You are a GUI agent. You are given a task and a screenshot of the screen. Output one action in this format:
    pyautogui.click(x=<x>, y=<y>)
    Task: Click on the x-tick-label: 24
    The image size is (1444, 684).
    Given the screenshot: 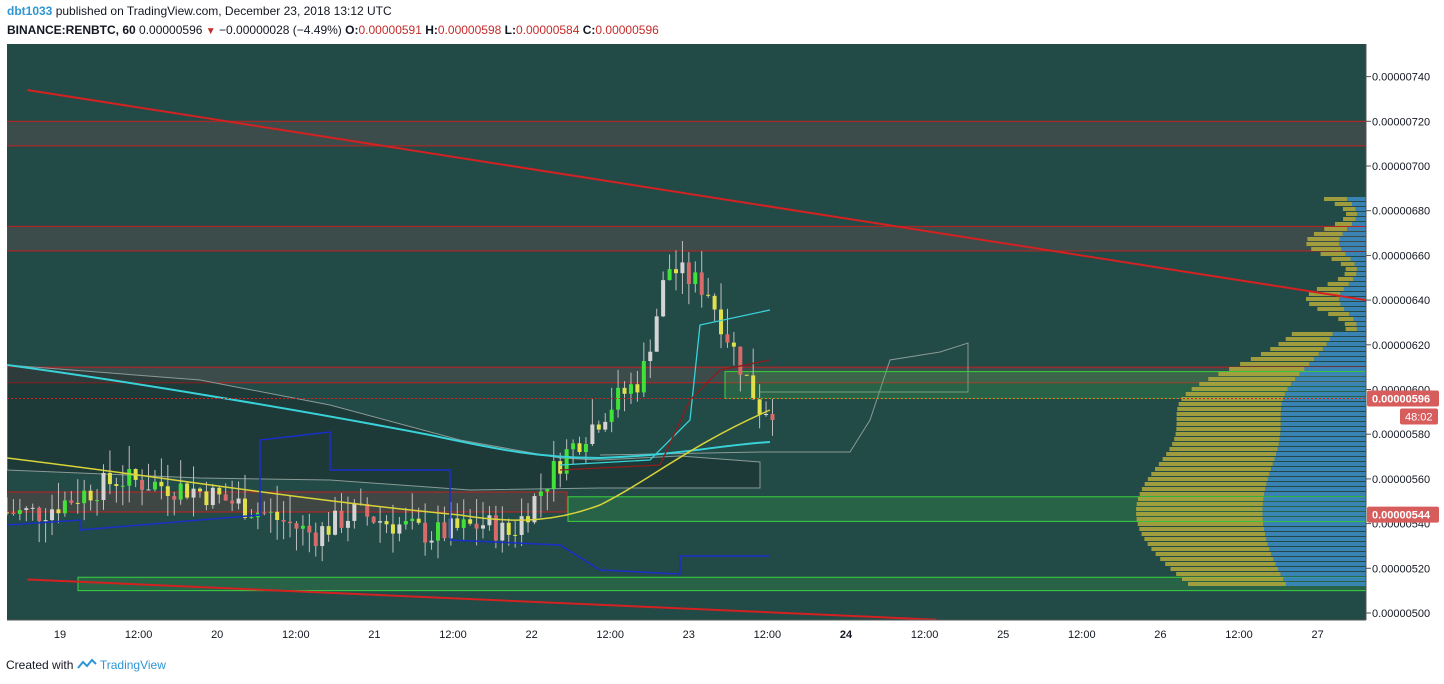 What is the action you would take?
    pyautogui.click(x=846, y=635)
    